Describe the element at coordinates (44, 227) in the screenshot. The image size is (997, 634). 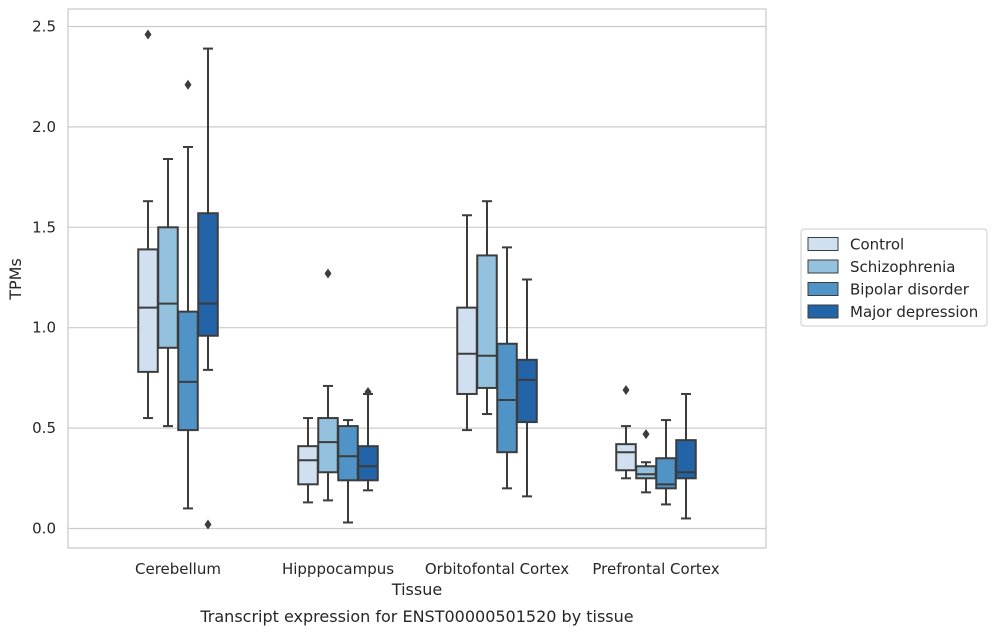
I see `y-tick-label: 1.5` at that location.